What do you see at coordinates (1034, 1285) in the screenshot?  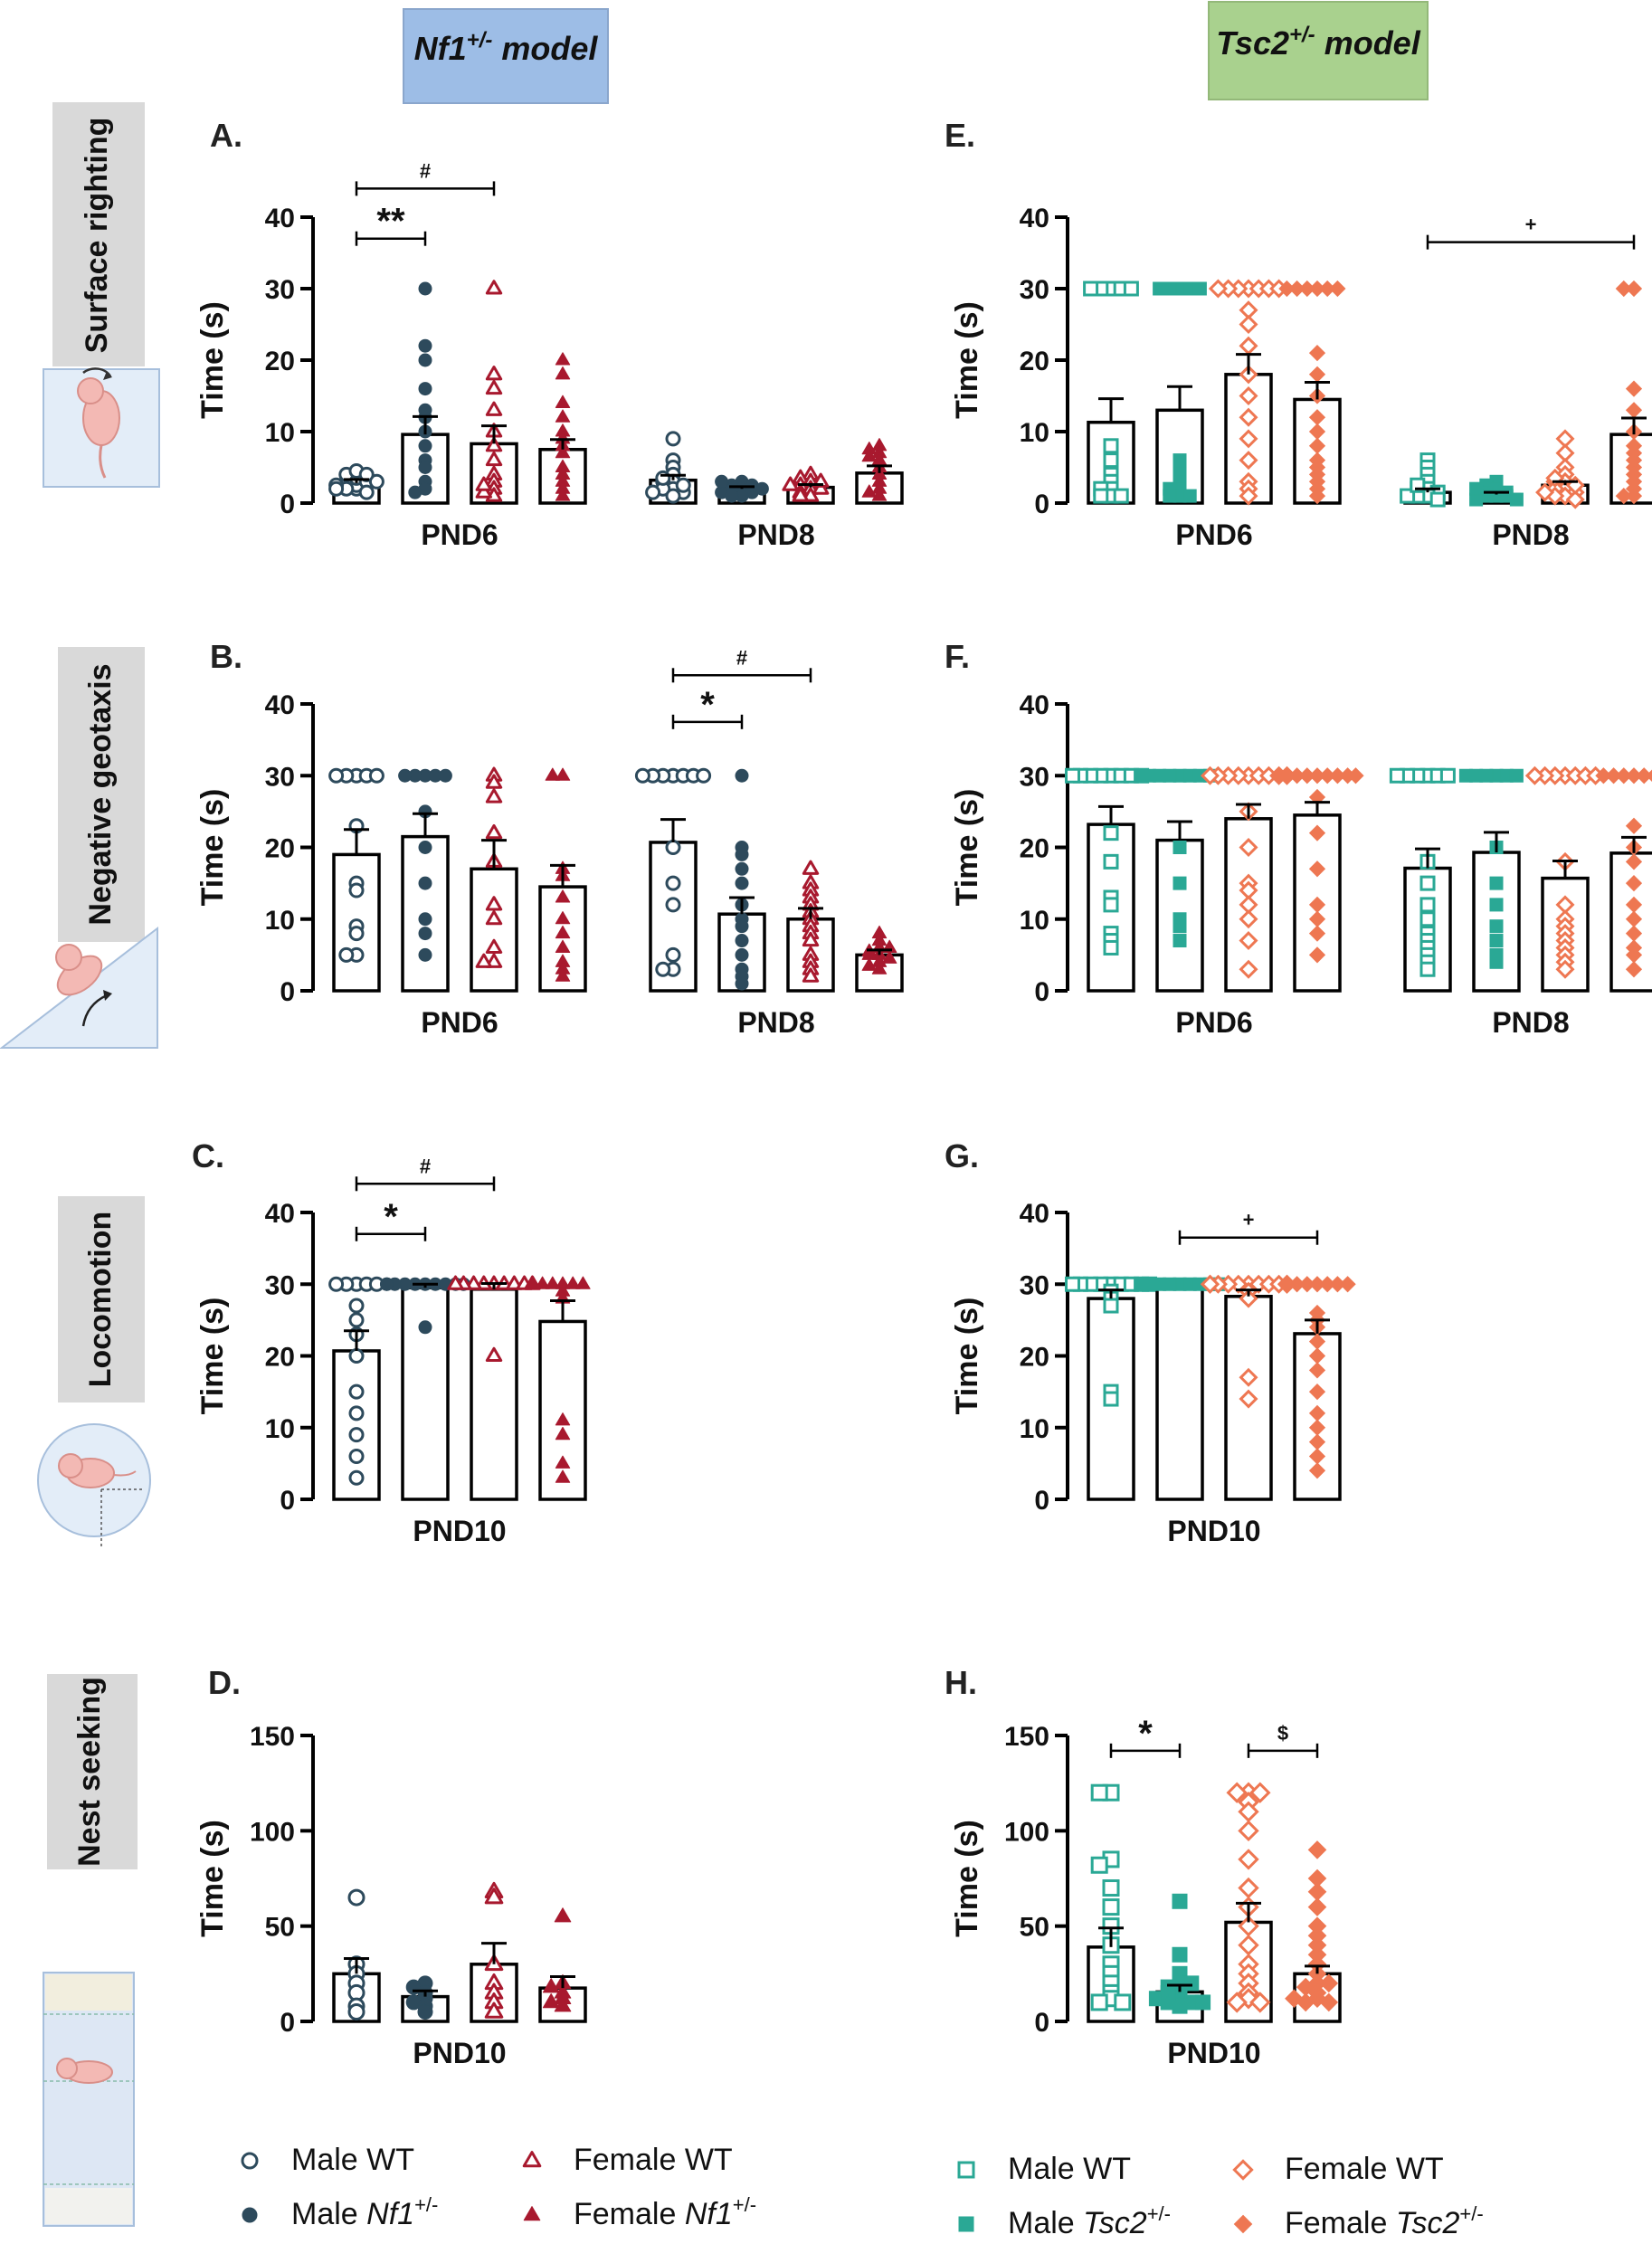 I see `y-tick-label: 30` at bounding box center [1034, 1285].